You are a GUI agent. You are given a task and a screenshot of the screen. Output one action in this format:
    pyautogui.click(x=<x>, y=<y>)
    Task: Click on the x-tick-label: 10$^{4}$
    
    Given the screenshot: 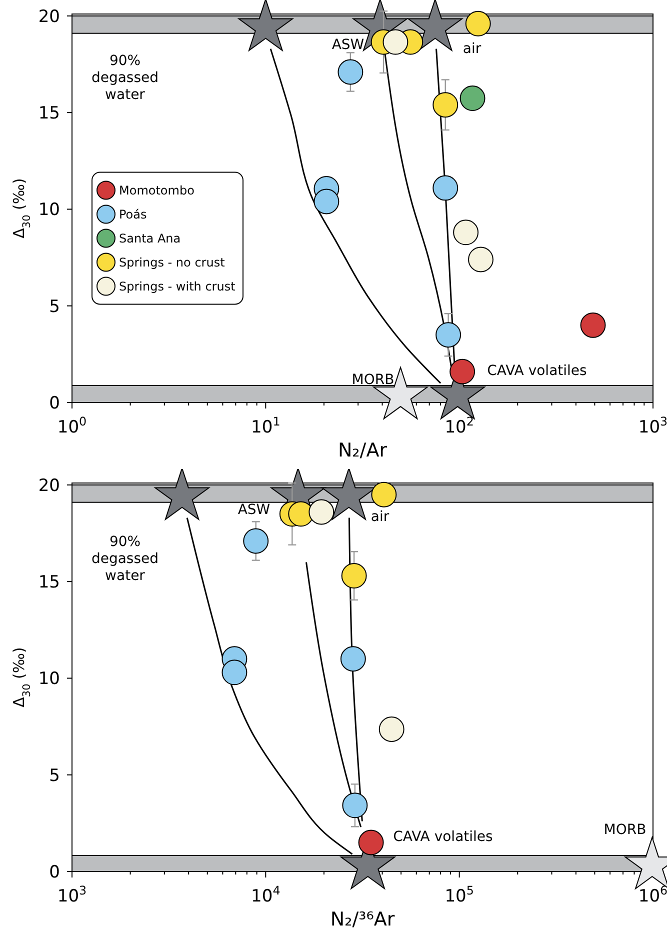 What is the action you would take?
    pyautogui.click(x=265, y=894)
    